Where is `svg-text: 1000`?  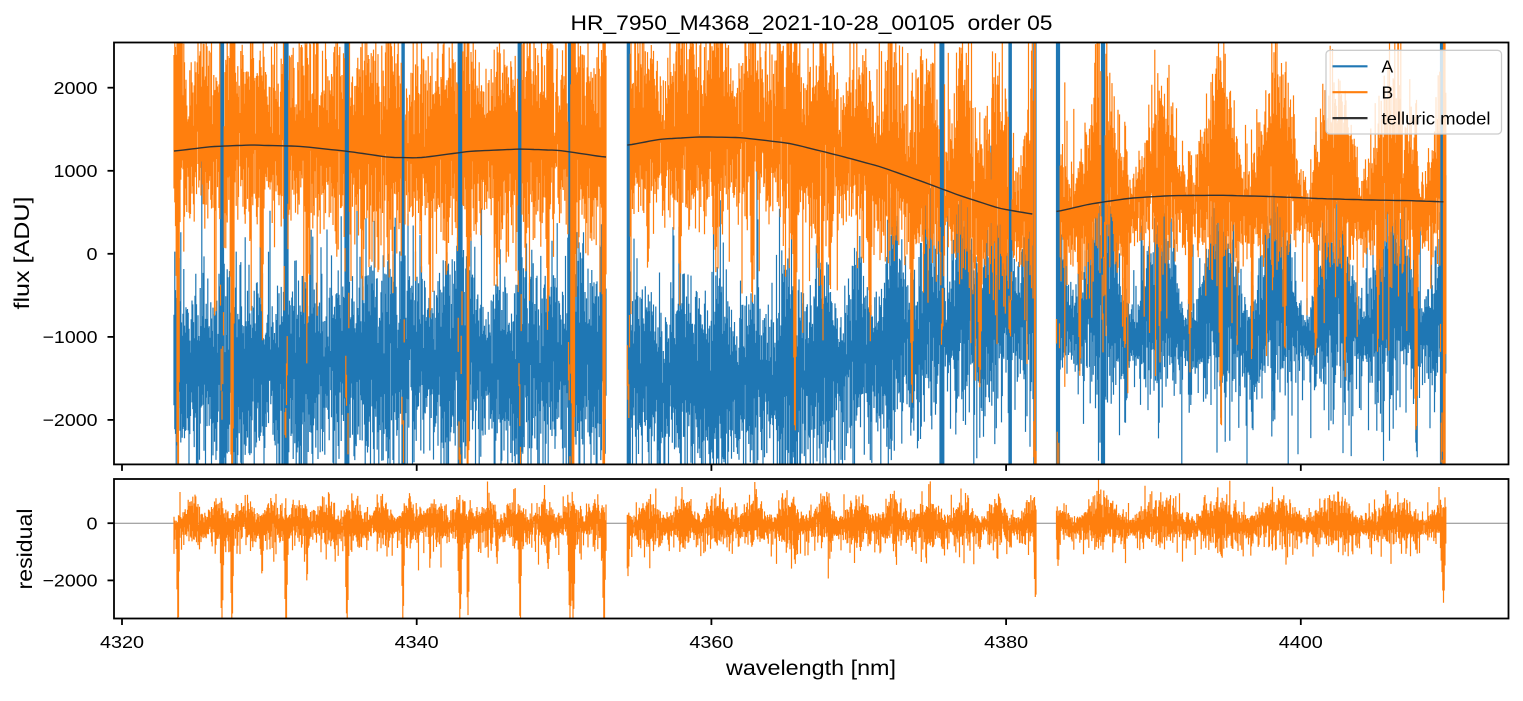 svg-text: 1000 is located at coordinates (76, 171).